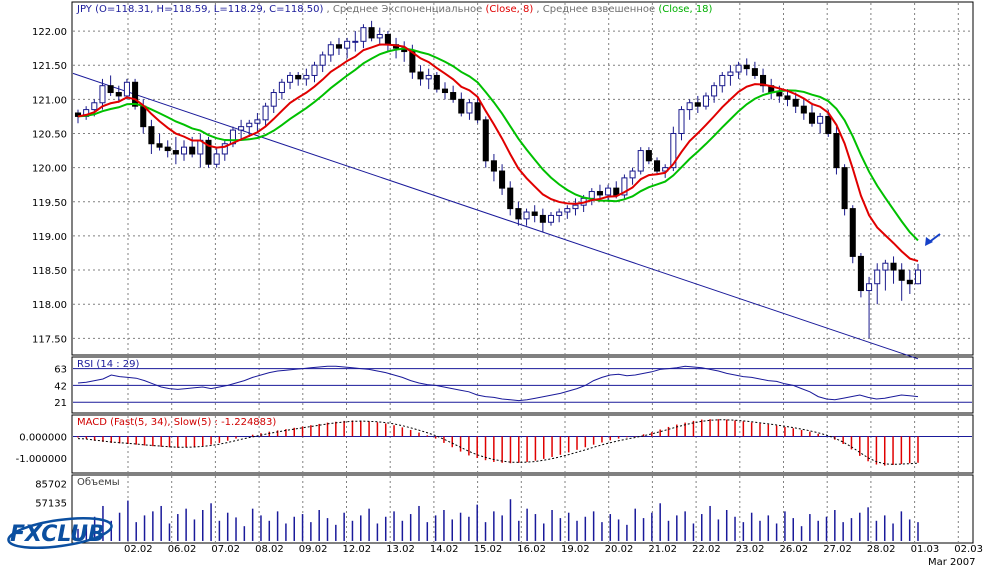 This screenshot has width=997, height=571. Describe the element at coordinates (619, 549) in the screenshot. I see `date-tick-label: 20.02` at that location.